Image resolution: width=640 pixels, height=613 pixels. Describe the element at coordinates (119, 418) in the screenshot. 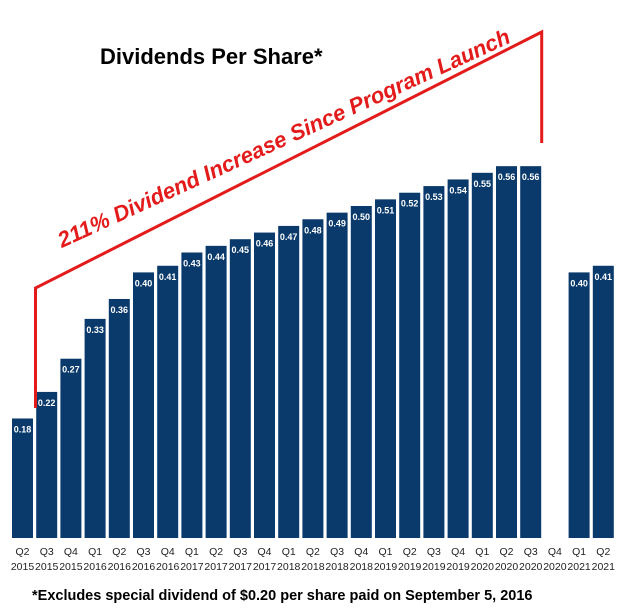

I see `bar-Q2-2016` at that location.